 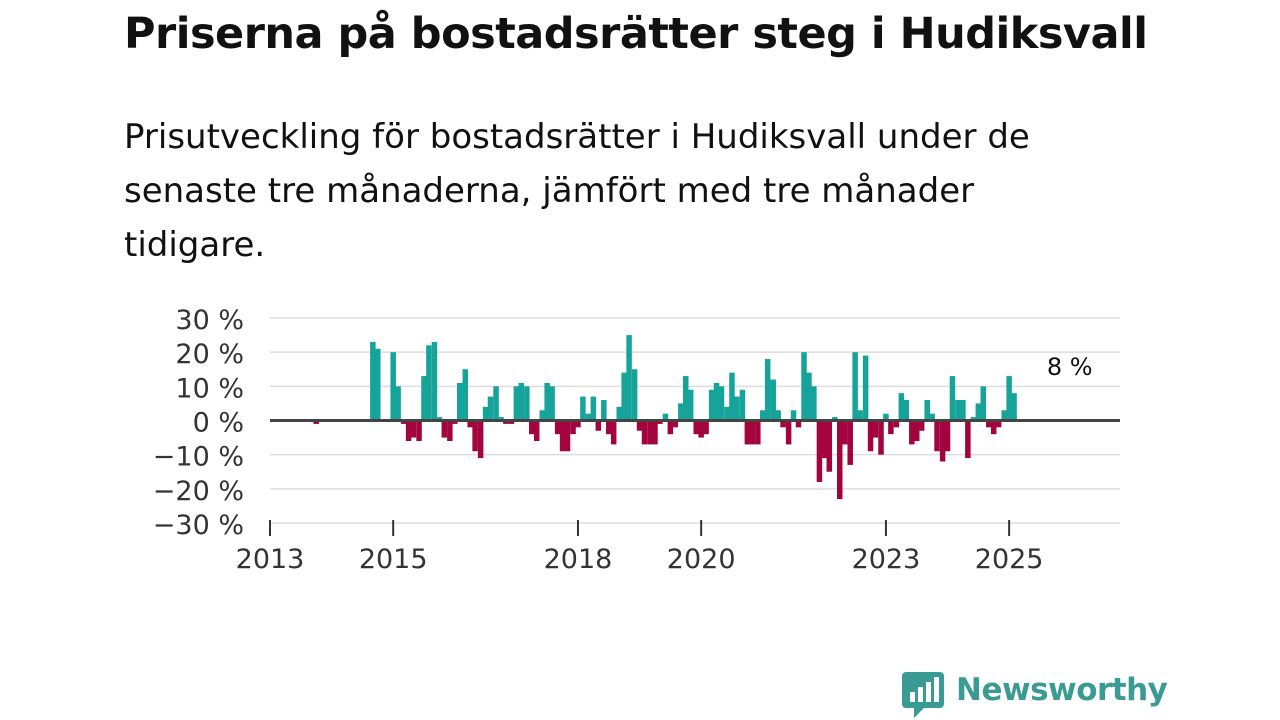 I want to click on y-tick-label: 0 %, so click(x=218, y=423).